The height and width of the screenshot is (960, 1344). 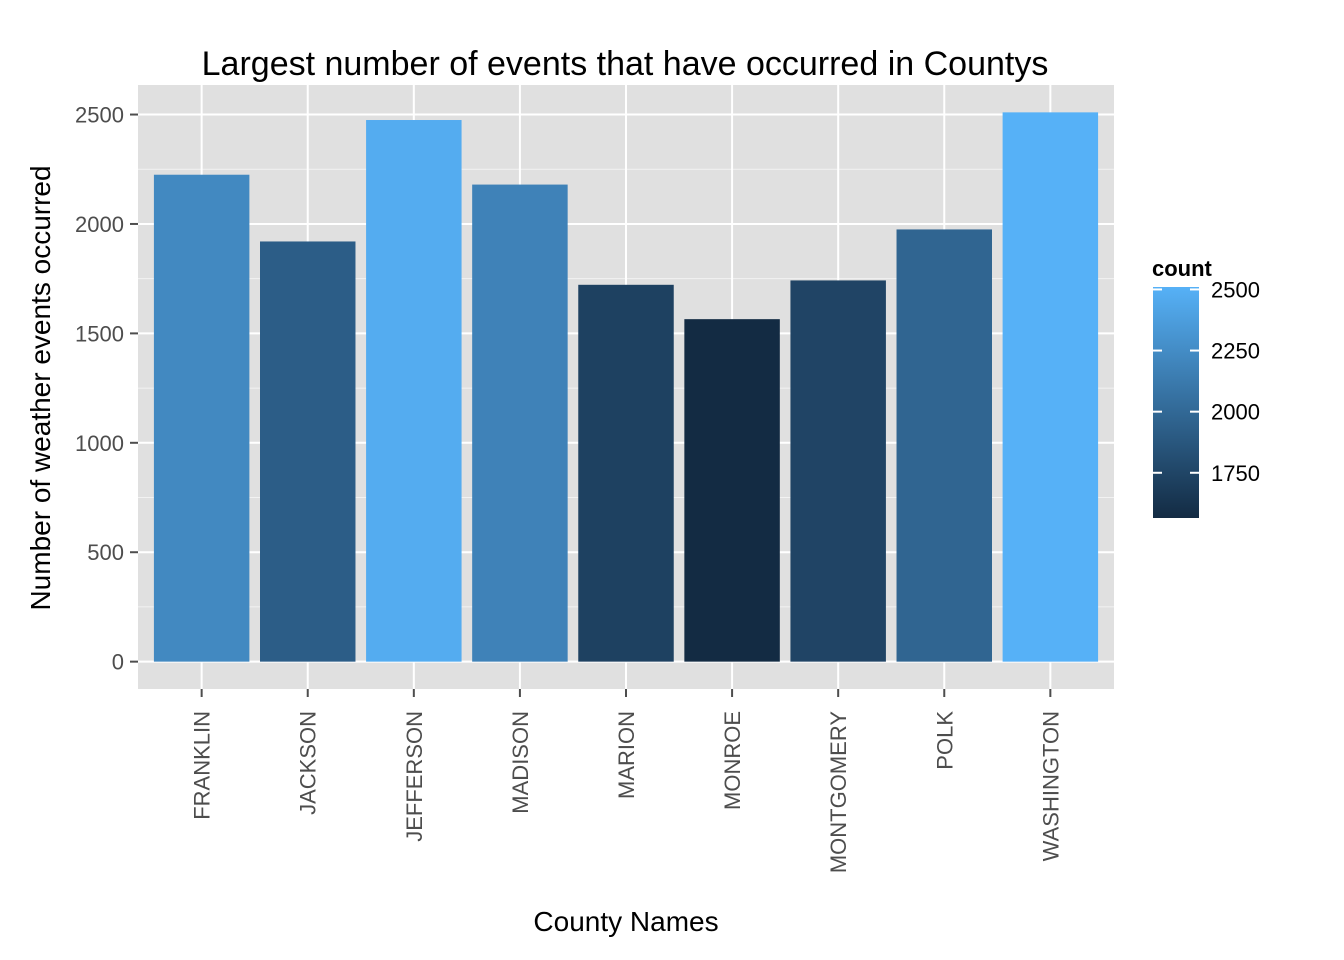 I want to click on bar-jackson, so click(x=308, y=451).